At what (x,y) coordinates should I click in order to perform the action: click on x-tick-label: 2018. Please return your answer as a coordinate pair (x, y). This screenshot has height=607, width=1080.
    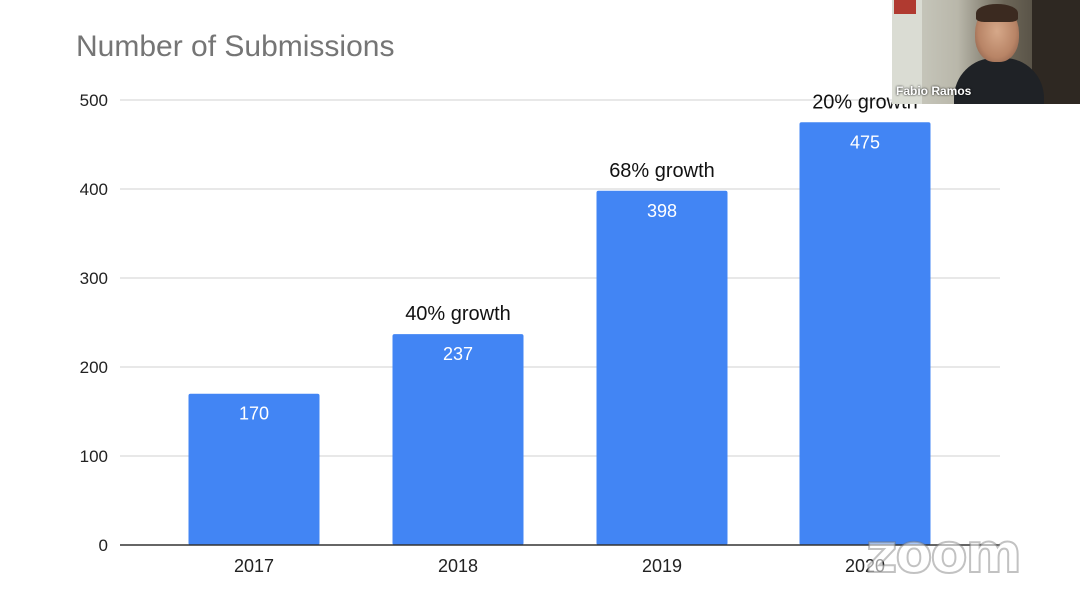
    Looking at the image, I should click on (458, 566).